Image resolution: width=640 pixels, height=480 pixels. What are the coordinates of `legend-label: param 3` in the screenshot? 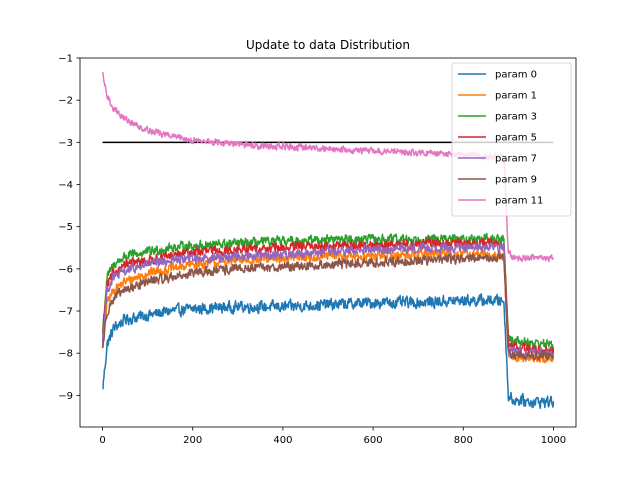 It's located at (516, 117).